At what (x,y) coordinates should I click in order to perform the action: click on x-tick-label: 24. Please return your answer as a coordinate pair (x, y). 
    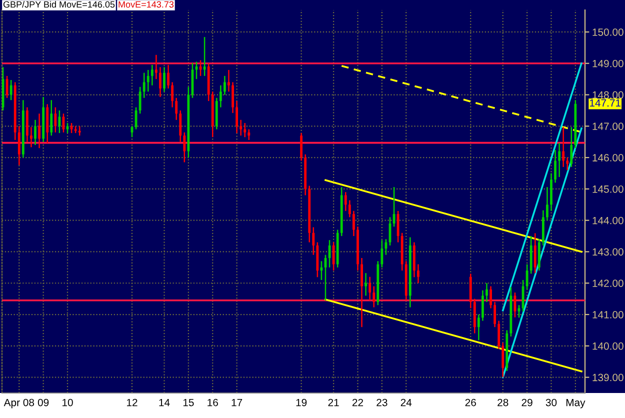
    Looking at the image, I should click on (406, 402).